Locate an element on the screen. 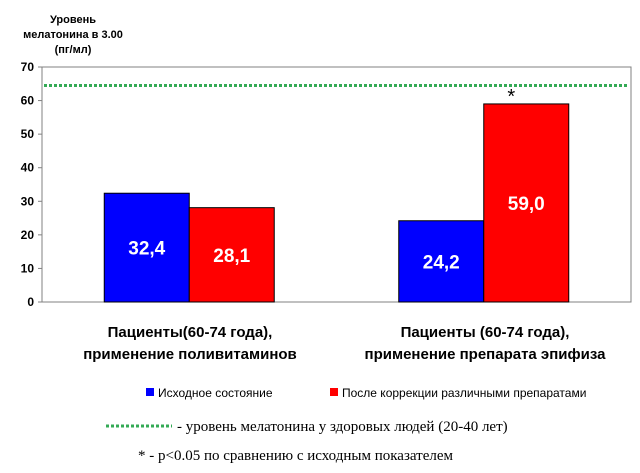 The image size is (640, 473). bar-label-s1-c1: 32,4 is located at coordinates (146, 249).